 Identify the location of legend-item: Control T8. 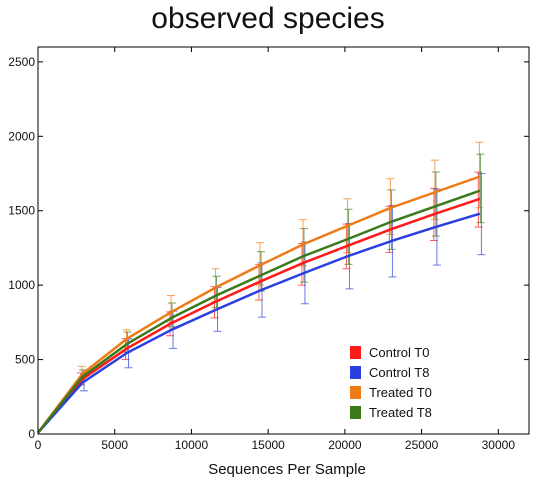
(389, 372).